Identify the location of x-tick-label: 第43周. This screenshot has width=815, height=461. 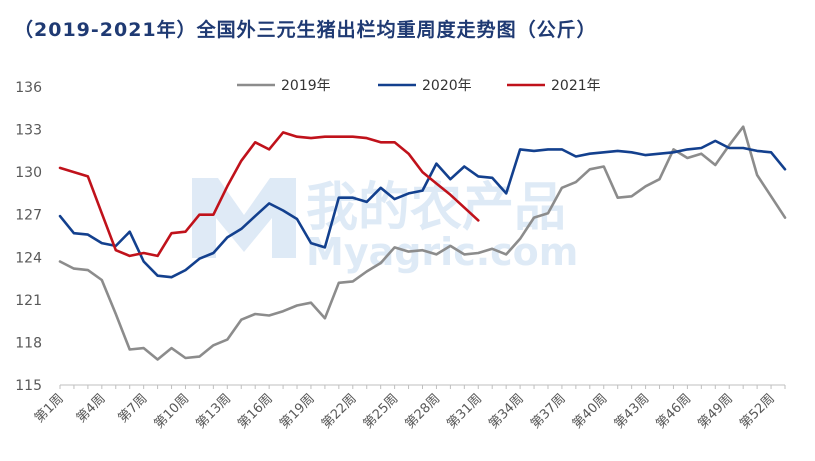
(632, 411).